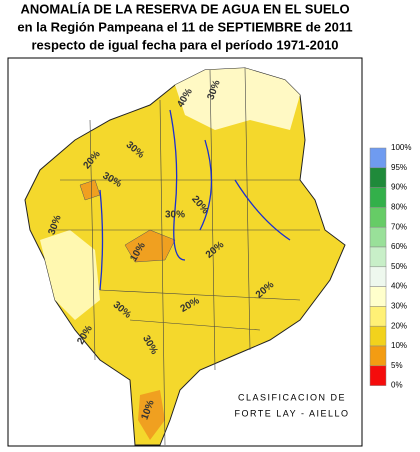 This screenshot has height=452, width=420. Describe the element at coordinates (175, 215) in the screenshot. I see `contour-label: 30%` at that location.